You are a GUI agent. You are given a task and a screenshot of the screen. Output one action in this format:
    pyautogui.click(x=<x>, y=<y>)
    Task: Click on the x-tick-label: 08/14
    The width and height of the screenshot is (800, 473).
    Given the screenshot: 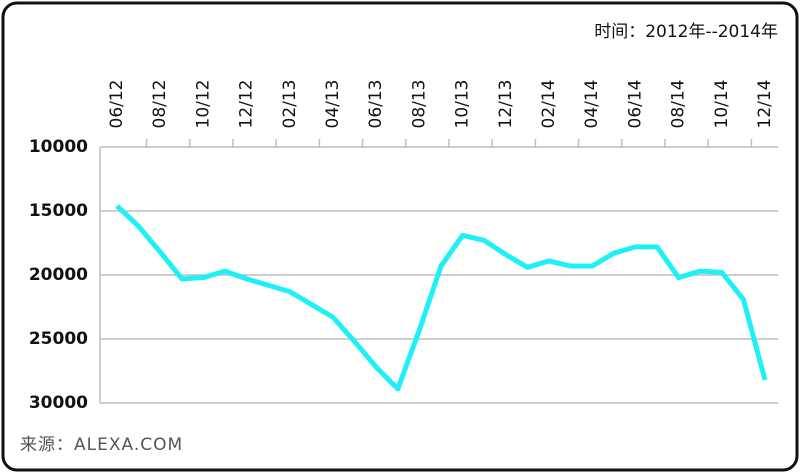 What is the action you would take?
    pyautogui.click(x=679, y=104)
    